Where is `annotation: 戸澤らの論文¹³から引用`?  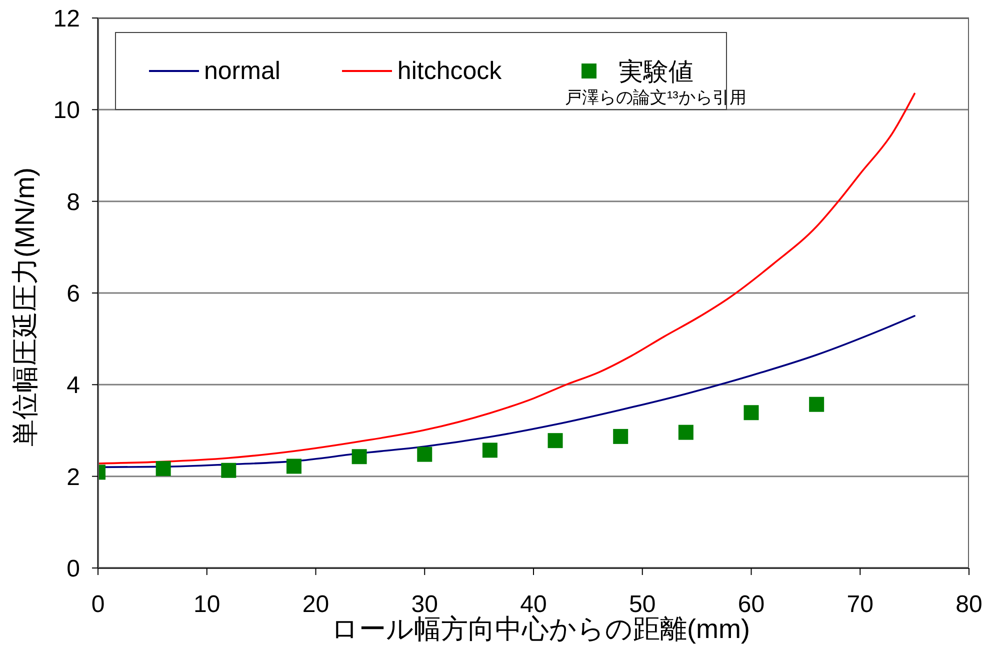 annotation: 戸澤らの論文¹³から引用 is located at coordinates (655, 98).